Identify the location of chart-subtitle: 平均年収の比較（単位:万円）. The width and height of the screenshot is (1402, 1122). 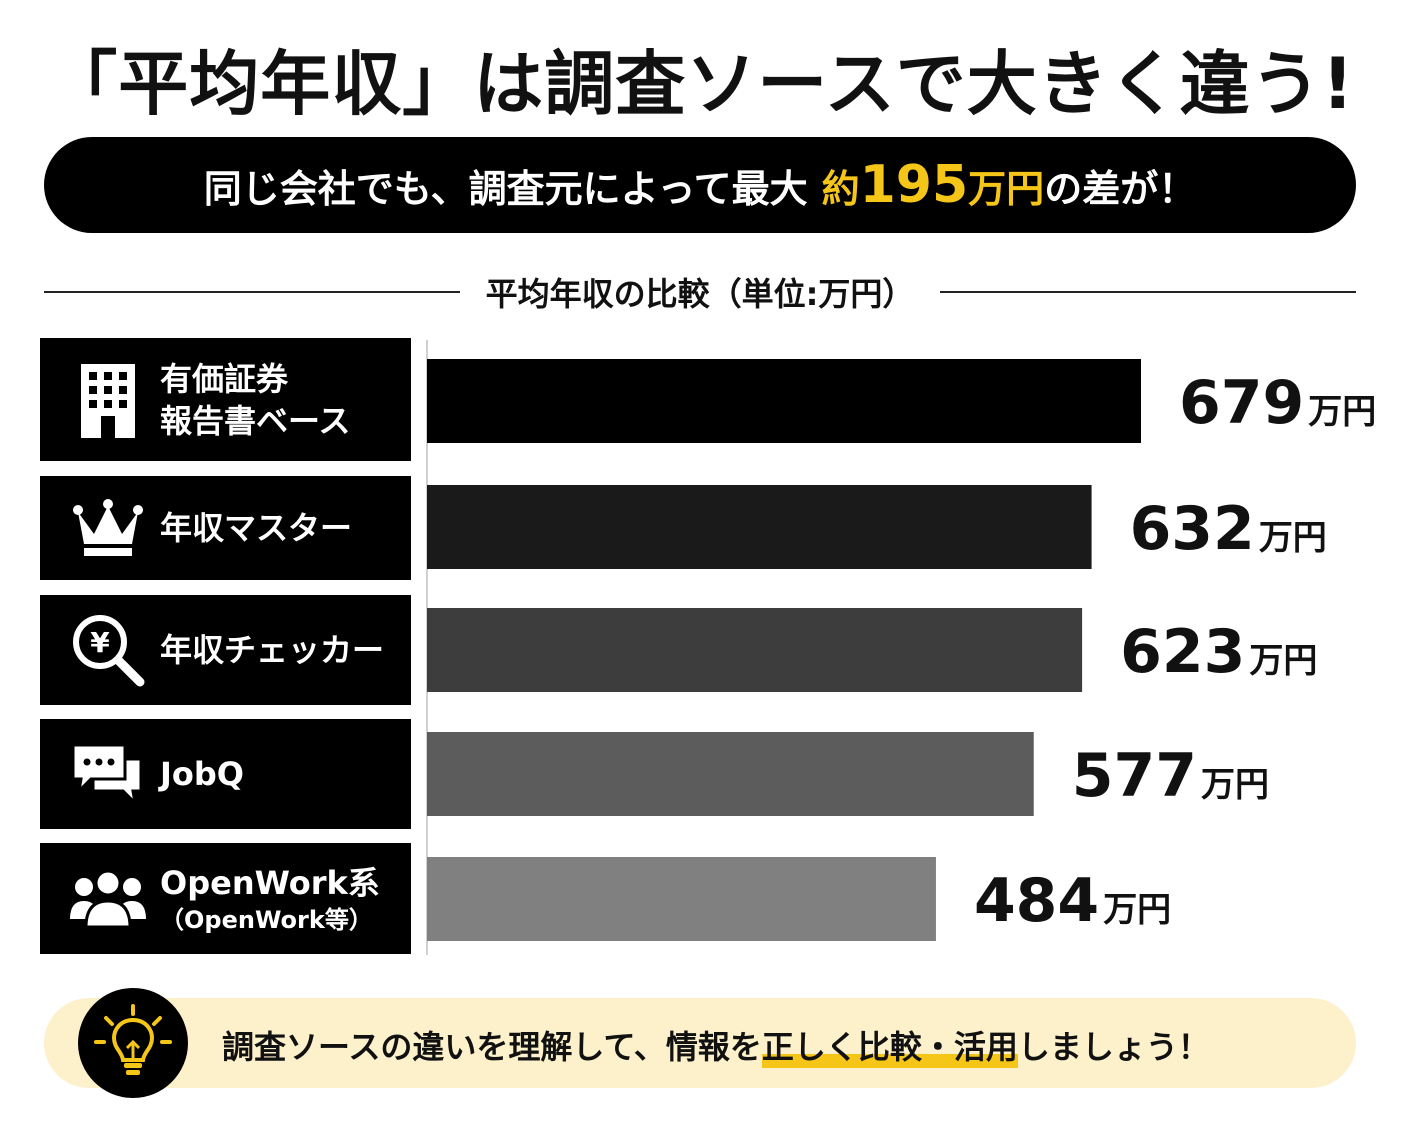
(700, 294).